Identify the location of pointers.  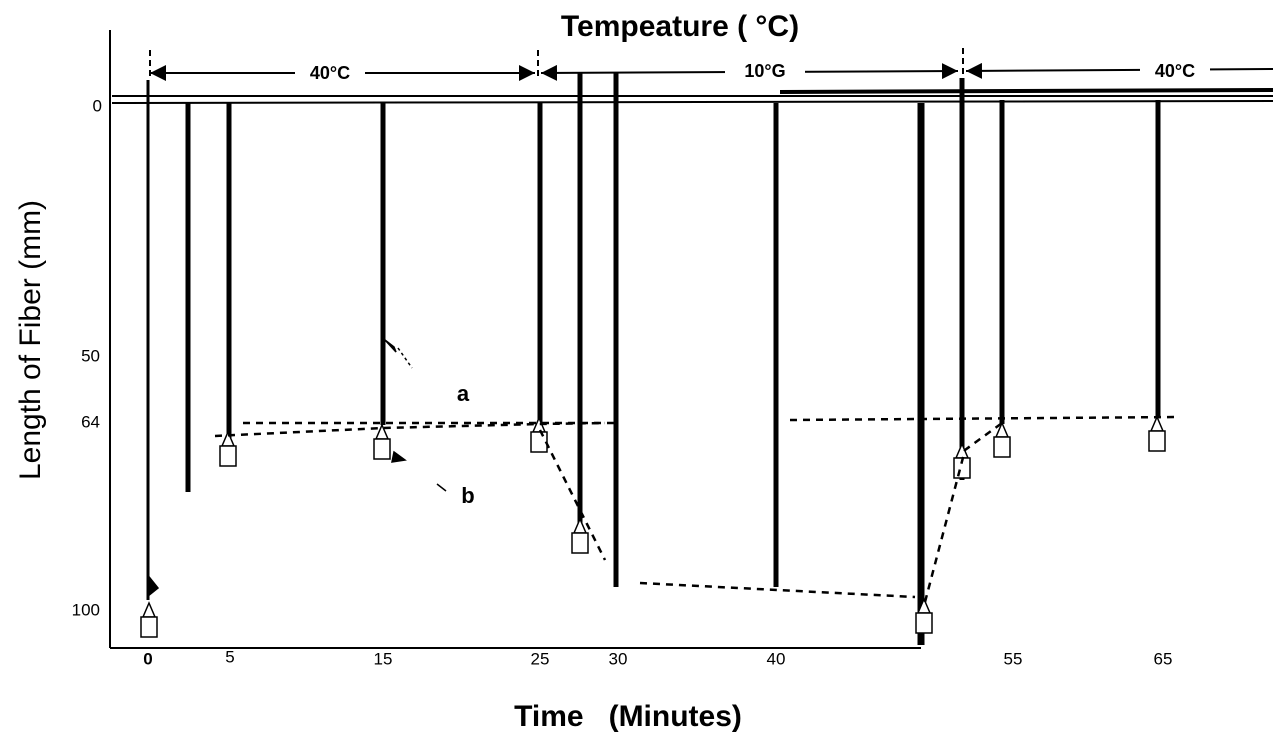
(297, 468).